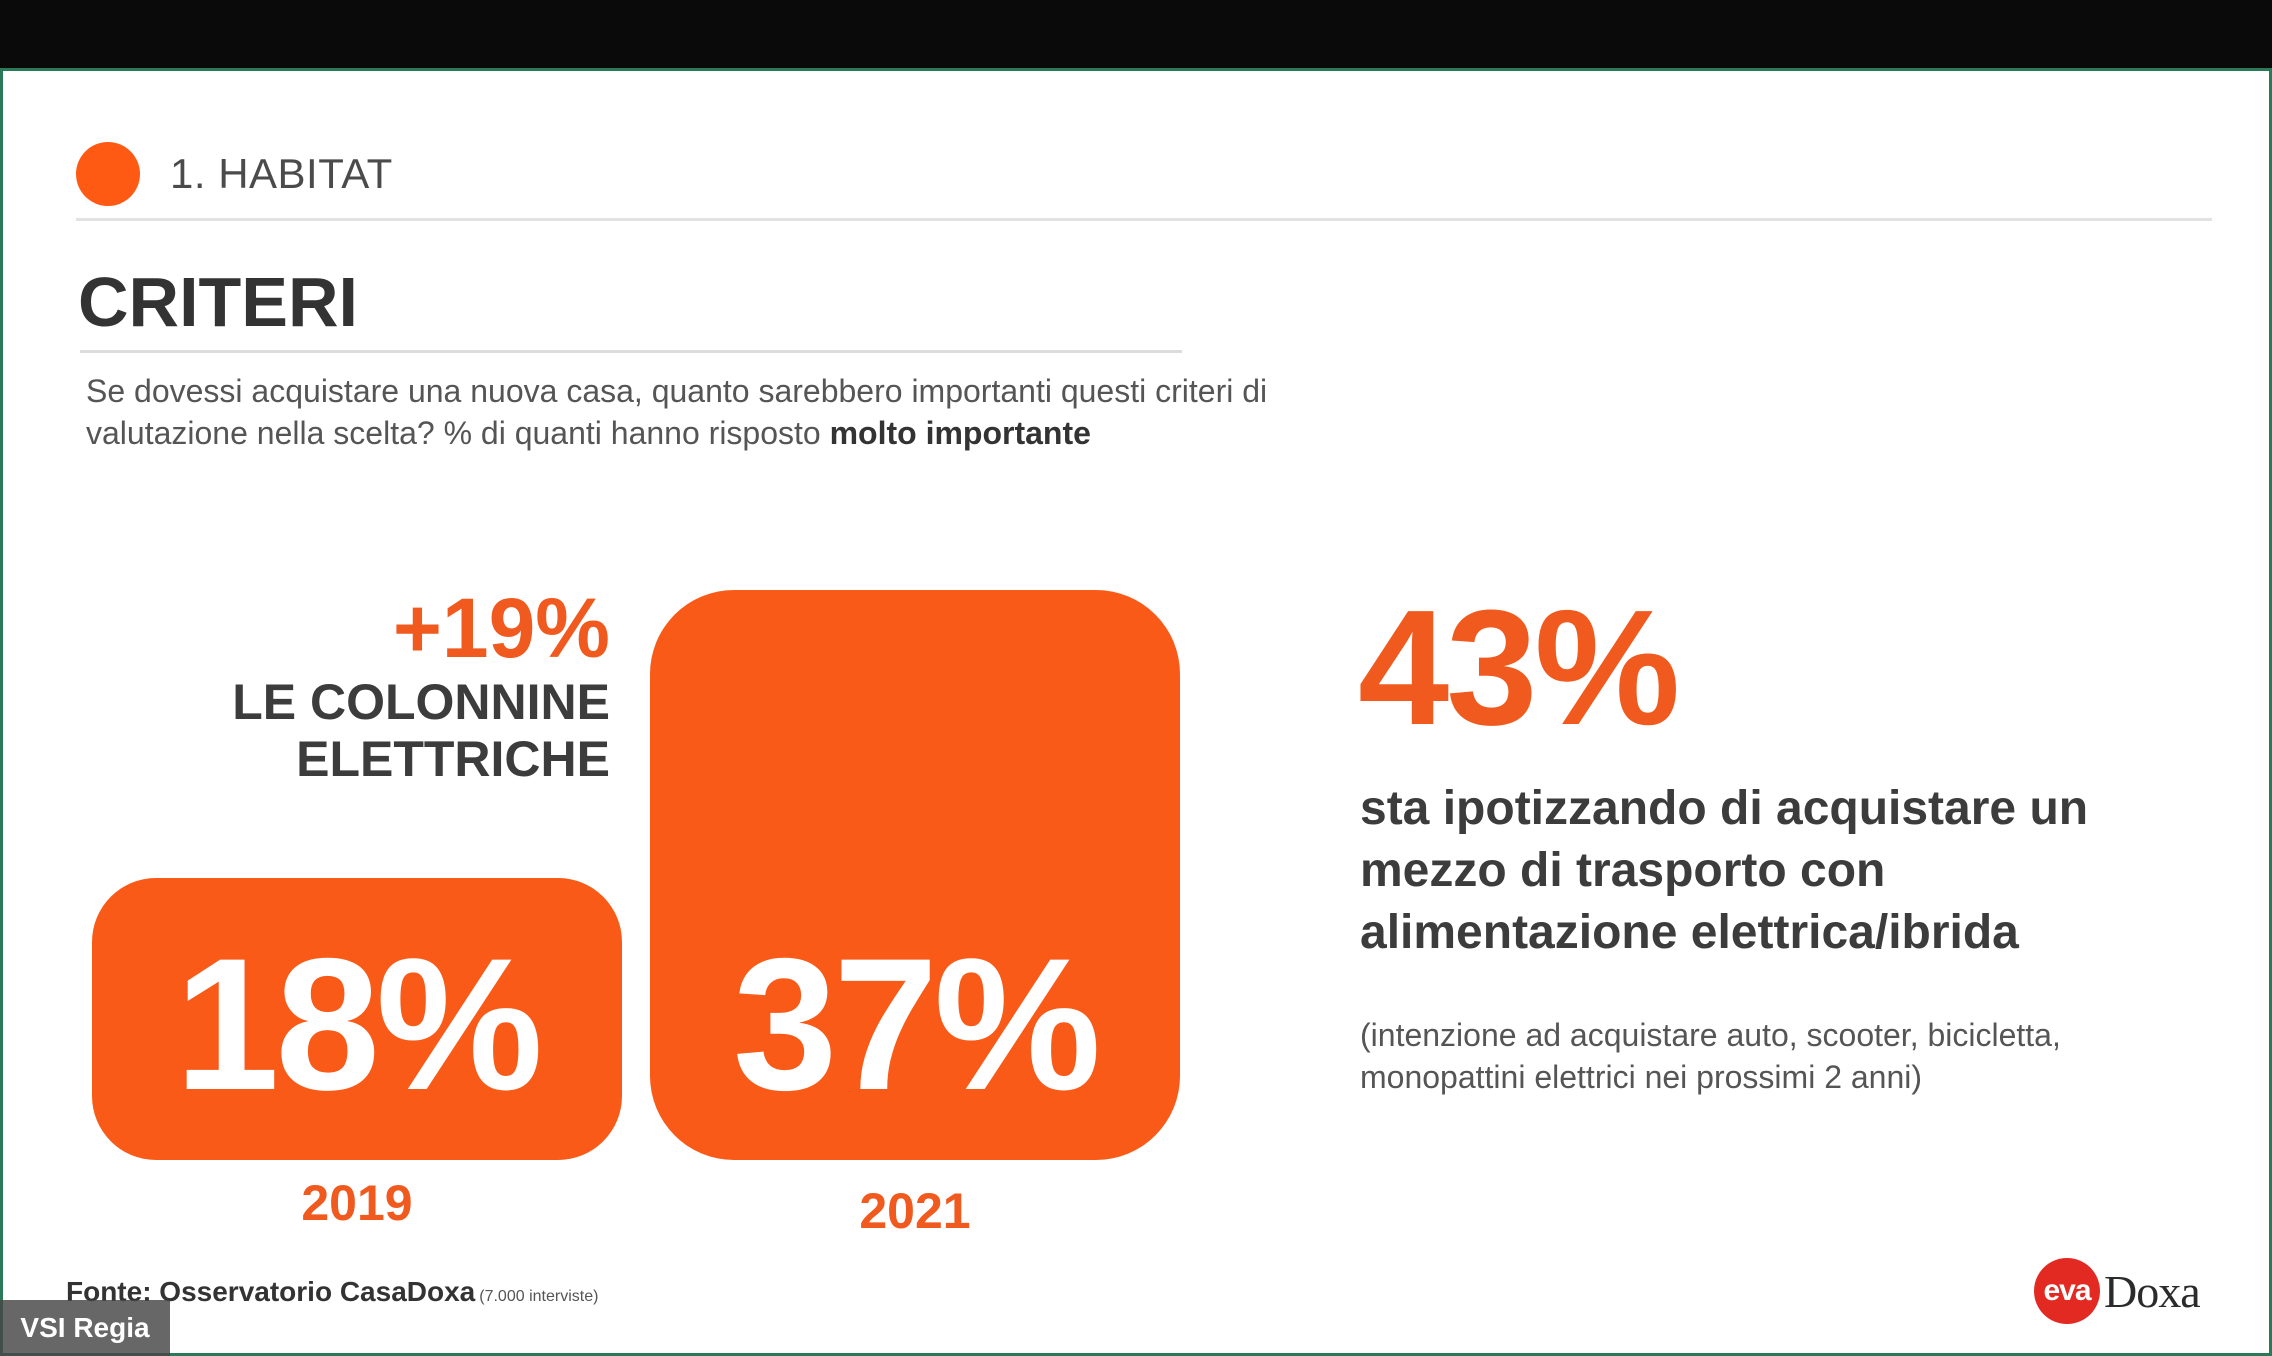  Describe the element at coordinates (1519, 667) in the screenshot. I see `highlight-percentage: 43%` at that location.